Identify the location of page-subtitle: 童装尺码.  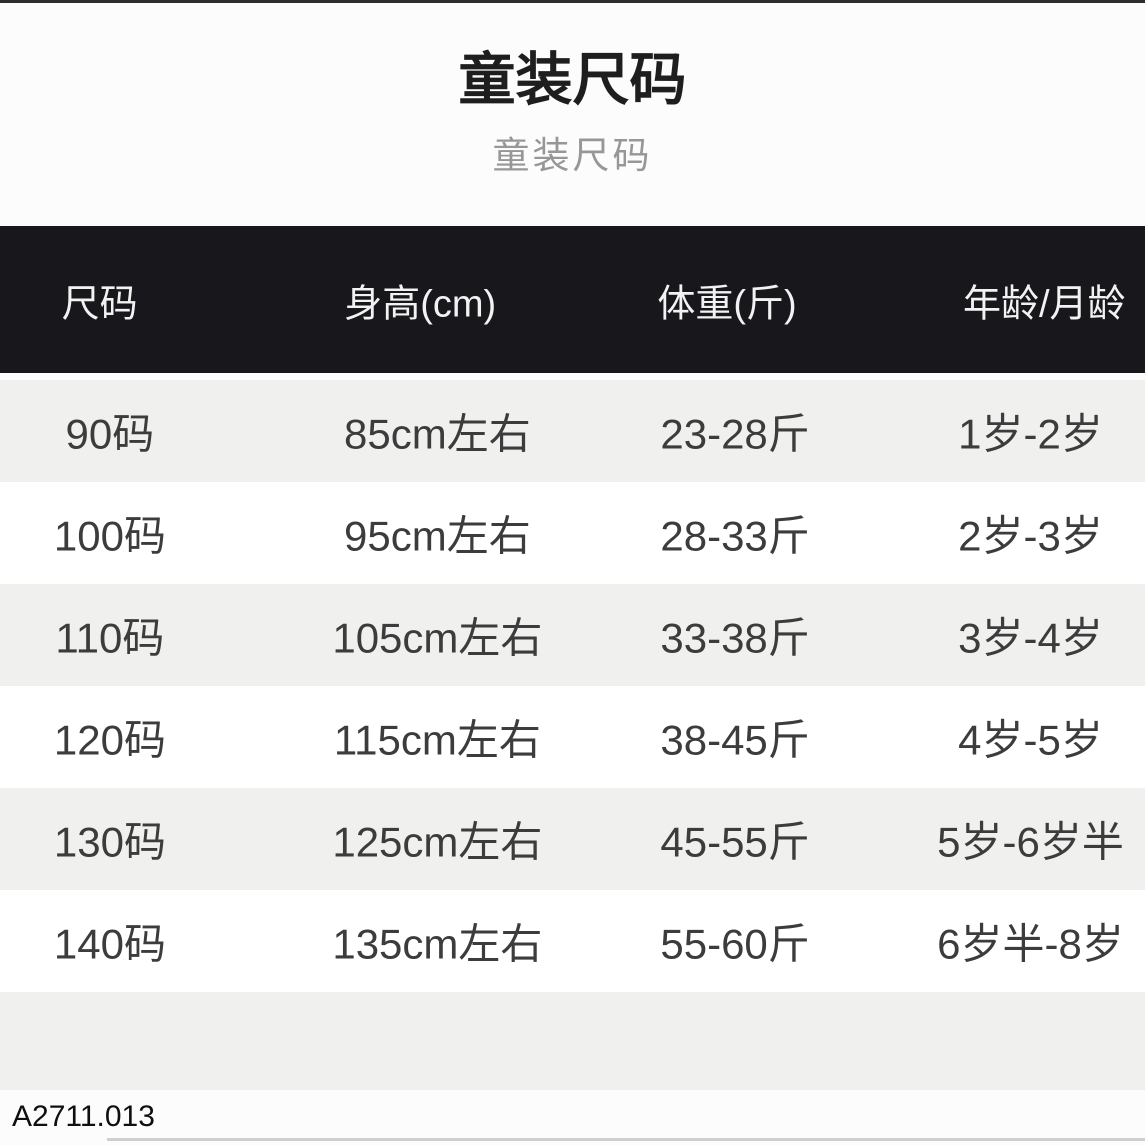
(572, 155).